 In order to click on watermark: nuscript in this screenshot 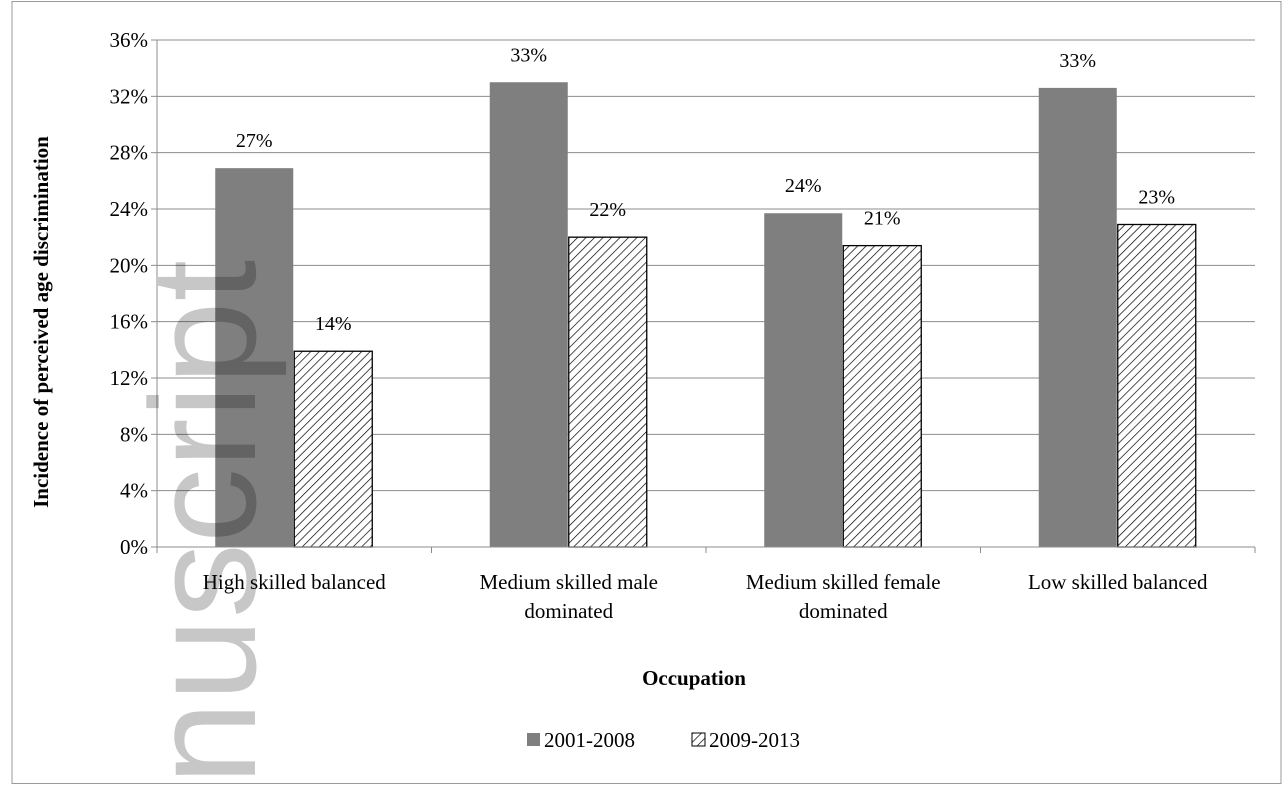, I will do `click(203, 522)`.